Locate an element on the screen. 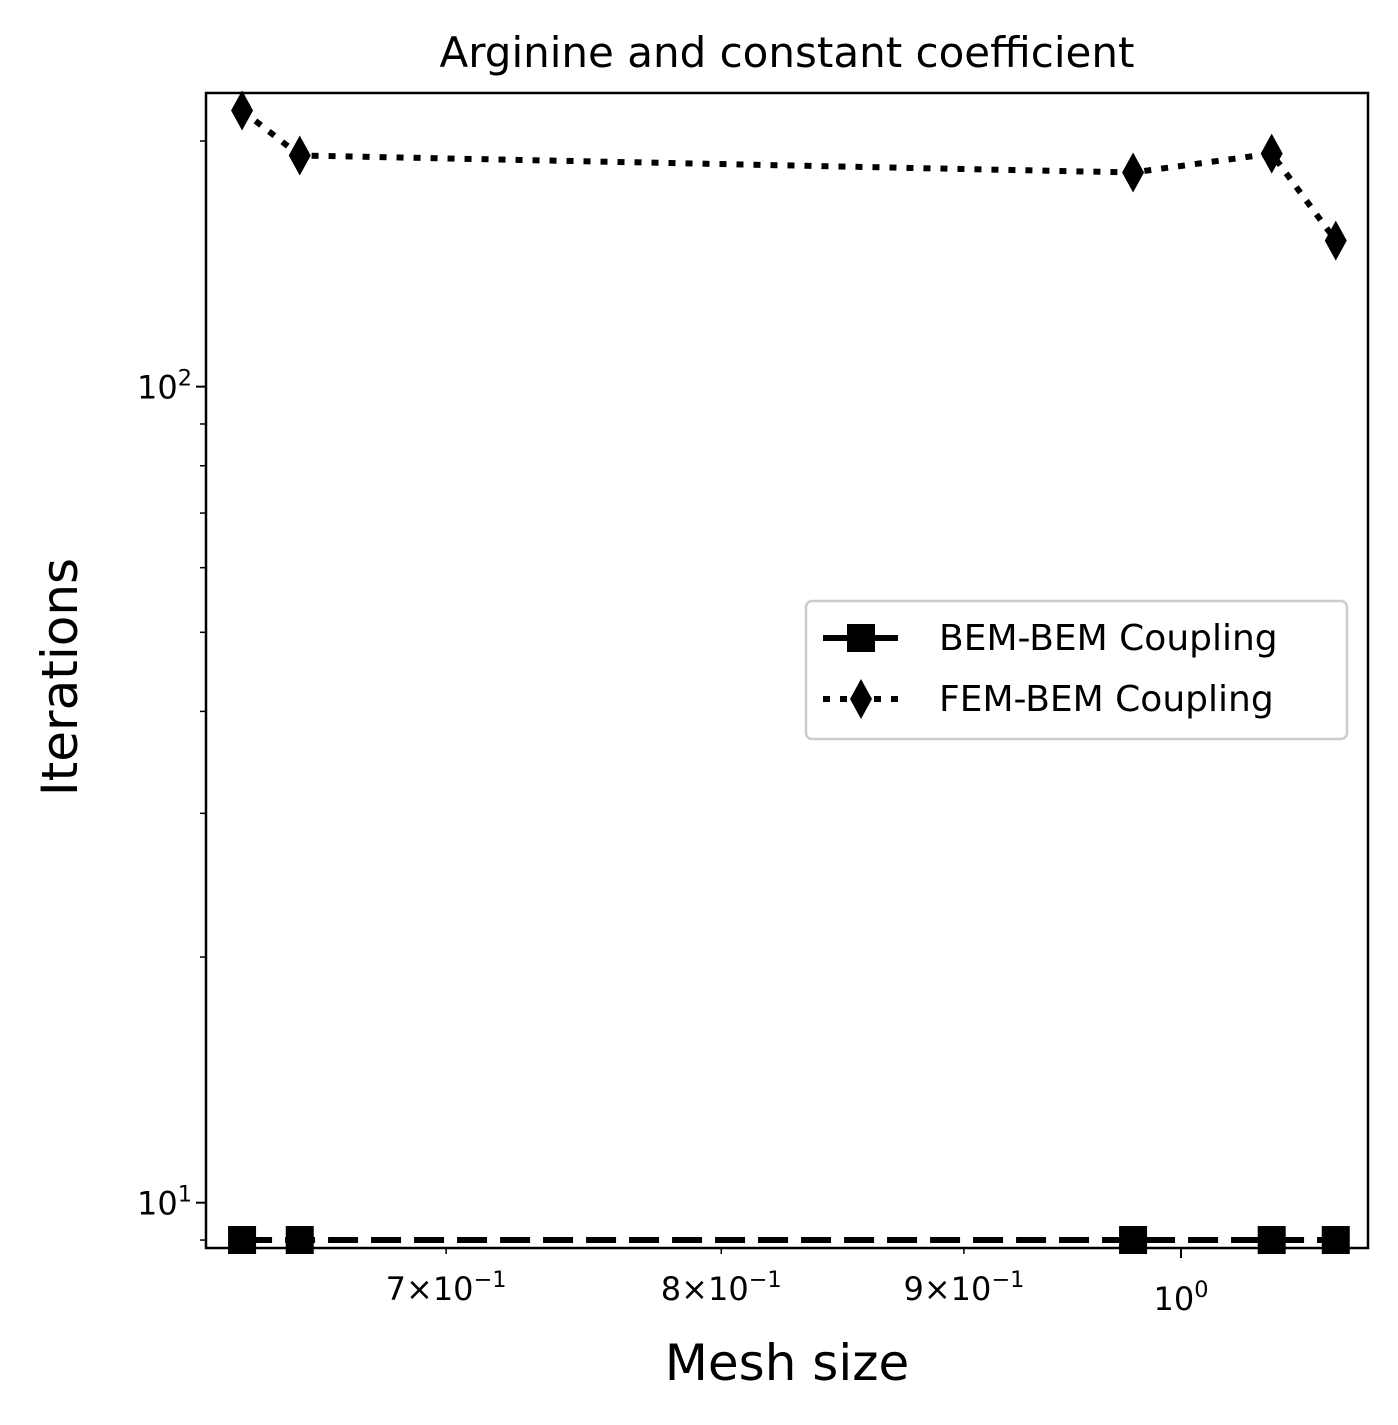 This screenshot has width=1398, height=1425. y-tick-label-1: 102 is located at coordinates (164, 386).